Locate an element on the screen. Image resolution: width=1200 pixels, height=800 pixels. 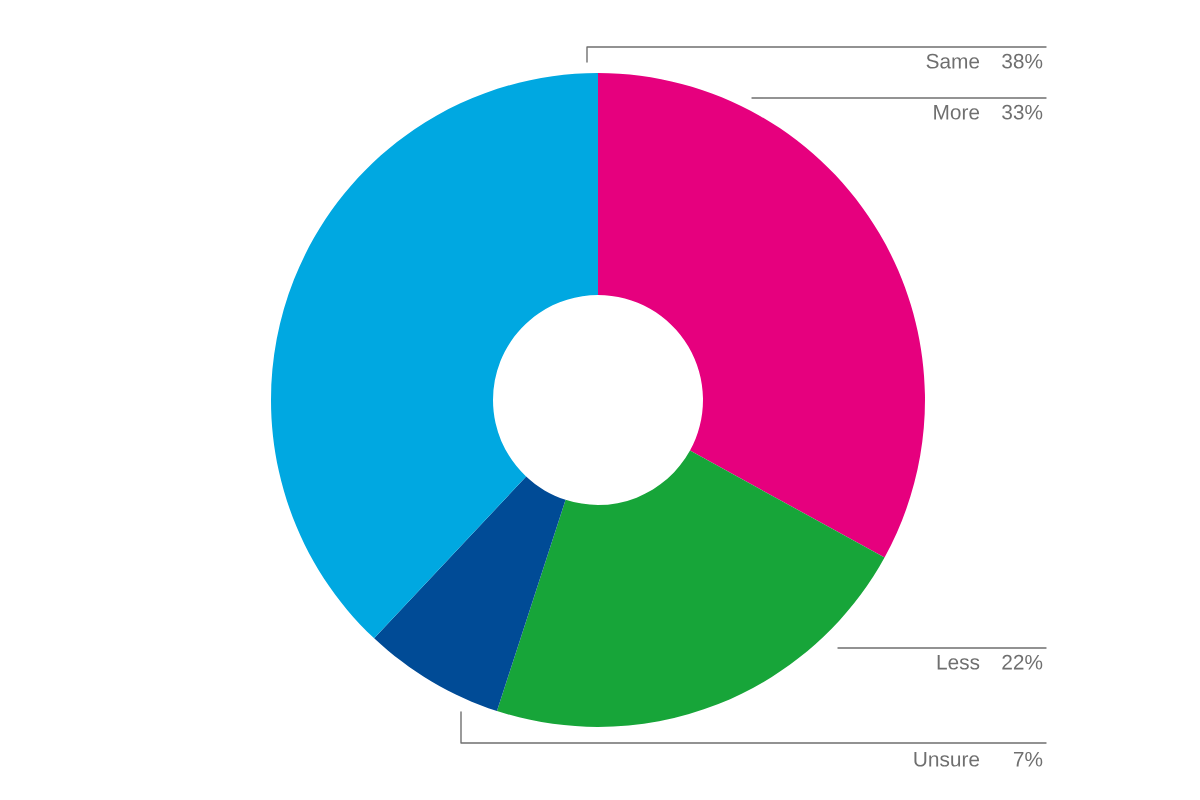
data-label: 7% is located at coordinates (1028, 759).